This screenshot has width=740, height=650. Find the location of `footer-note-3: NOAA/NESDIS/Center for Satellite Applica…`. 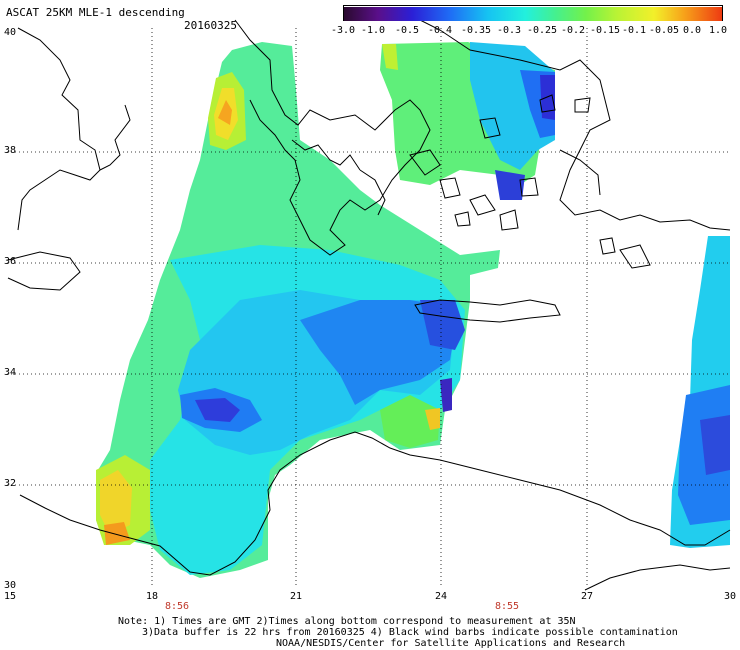

footer-note-3: NOAA/NESDIS/Center for Satellite Applica… is located at coordinates (451, 643).